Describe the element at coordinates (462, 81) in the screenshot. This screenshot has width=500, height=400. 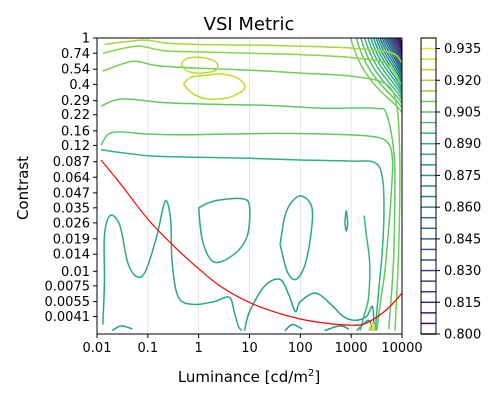
I see `colorbar-tick-label: 0.920` at that location.